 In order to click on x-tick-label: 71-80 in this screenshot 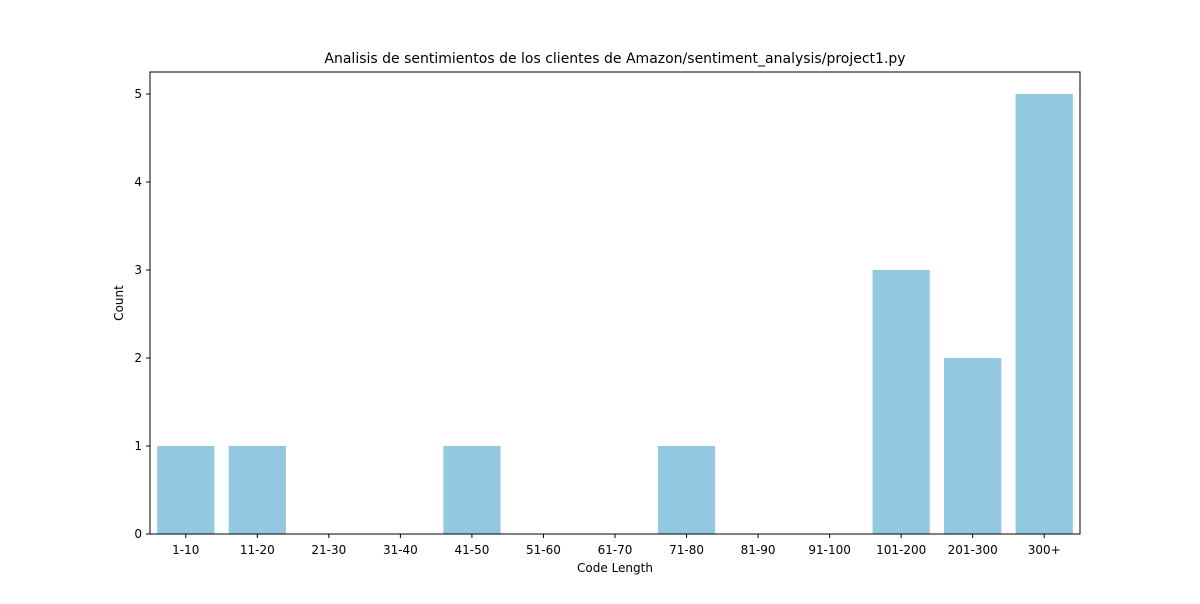, I will do `click(686, 550)`.